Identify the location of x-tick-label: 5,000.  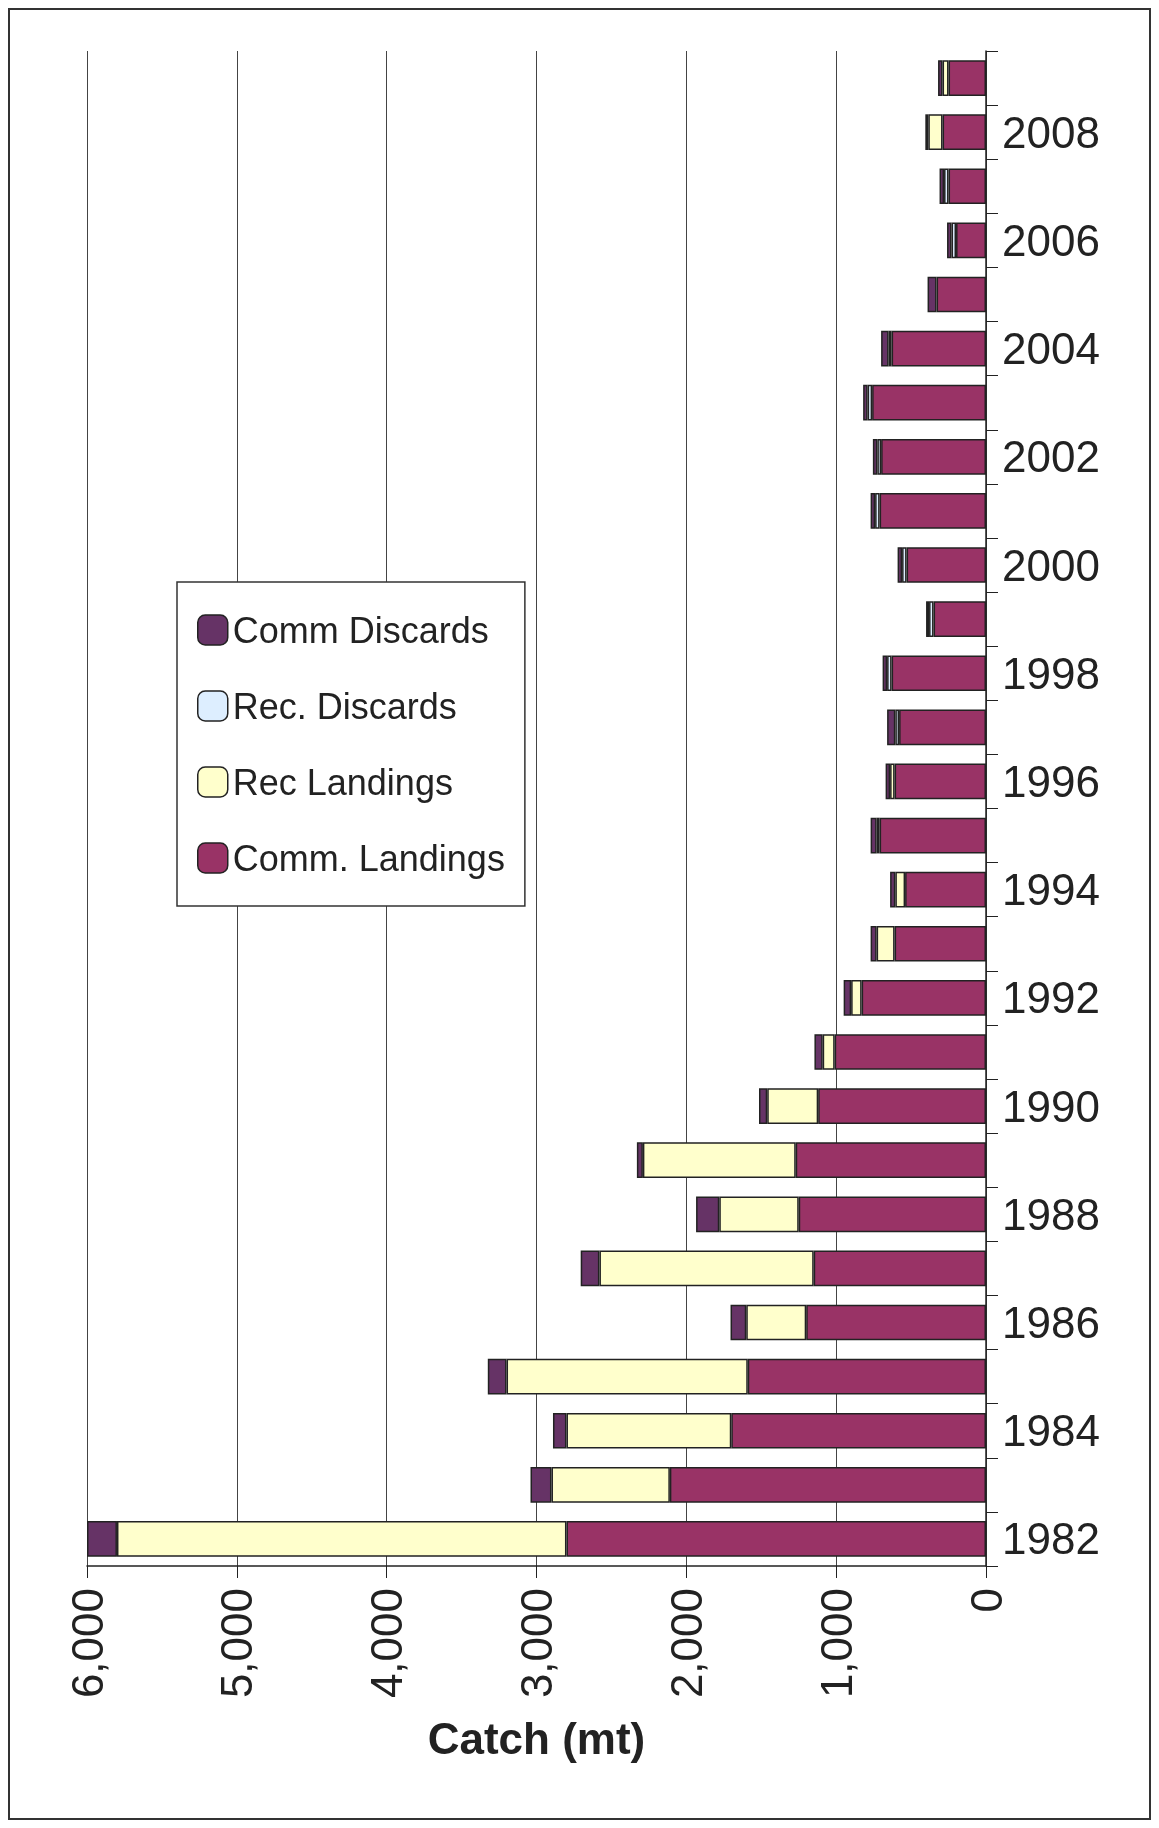
(237, 1643).